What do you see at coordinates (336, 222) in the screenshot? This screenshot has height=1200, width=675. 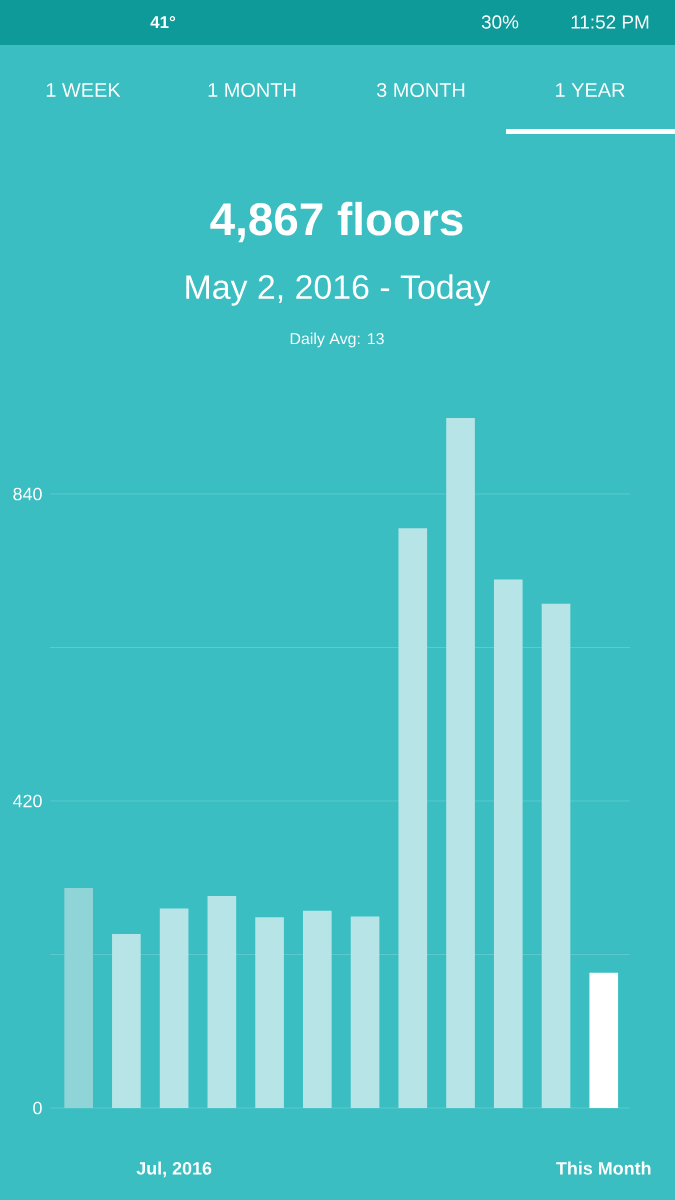 I see `chart-title: 4,867 floors` at bounding box center [336, 222].